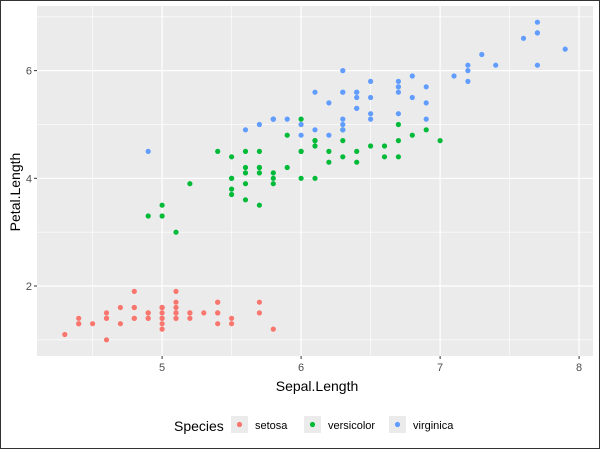 Image resolution: width=600 pixels, height=449 pixels. Describe the element at coordinates (433, 426) in the screenshot. I see `legend-label-virginica: virginica` at that location.